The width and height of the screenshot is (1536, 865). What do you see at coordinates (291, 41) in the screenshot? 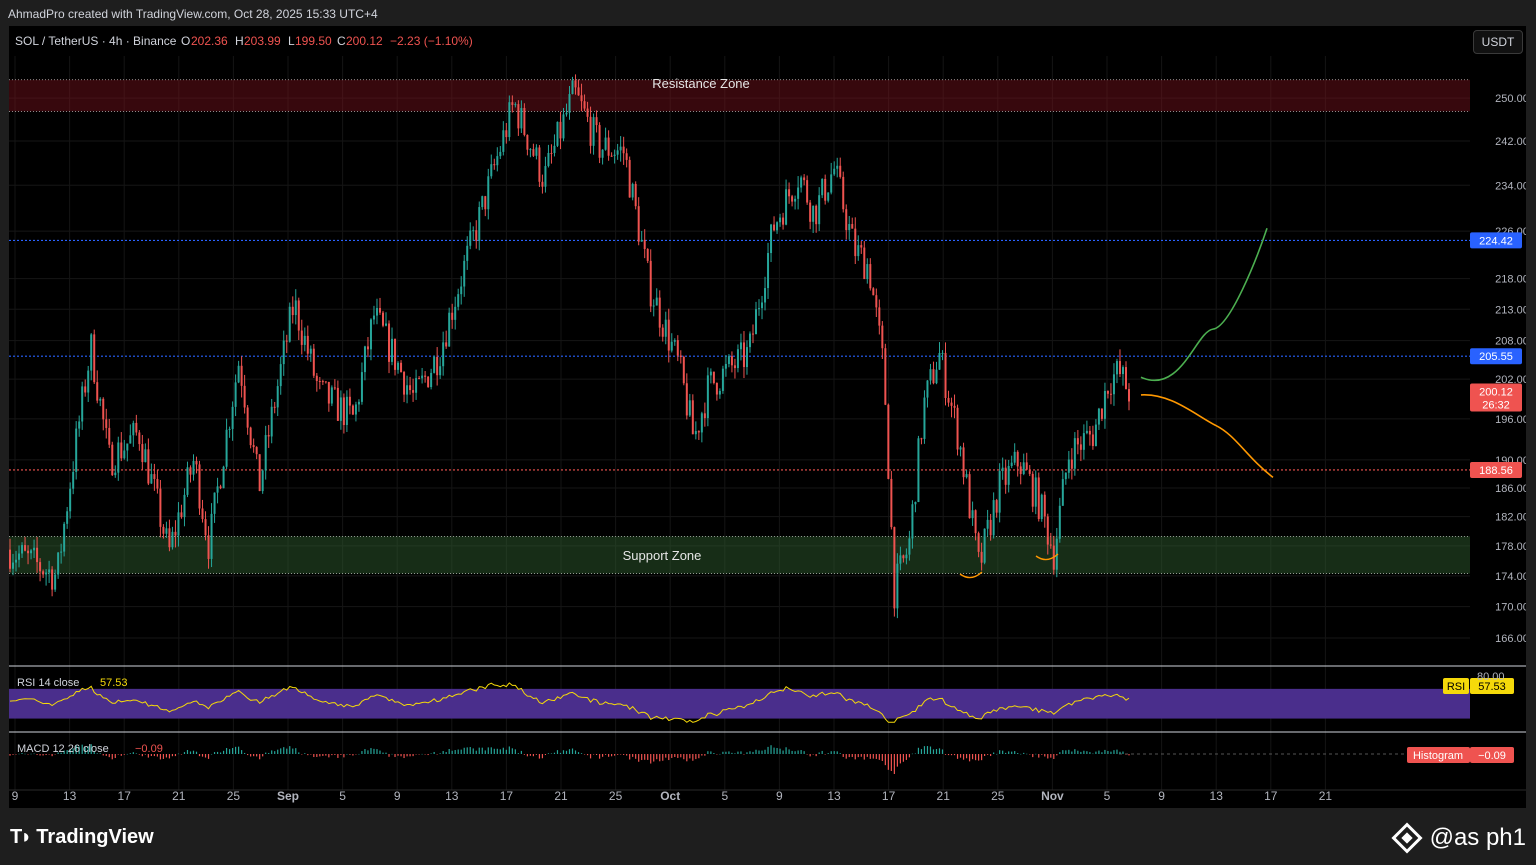
I see `legend-low-label: L` at bounding box center [291, 41].